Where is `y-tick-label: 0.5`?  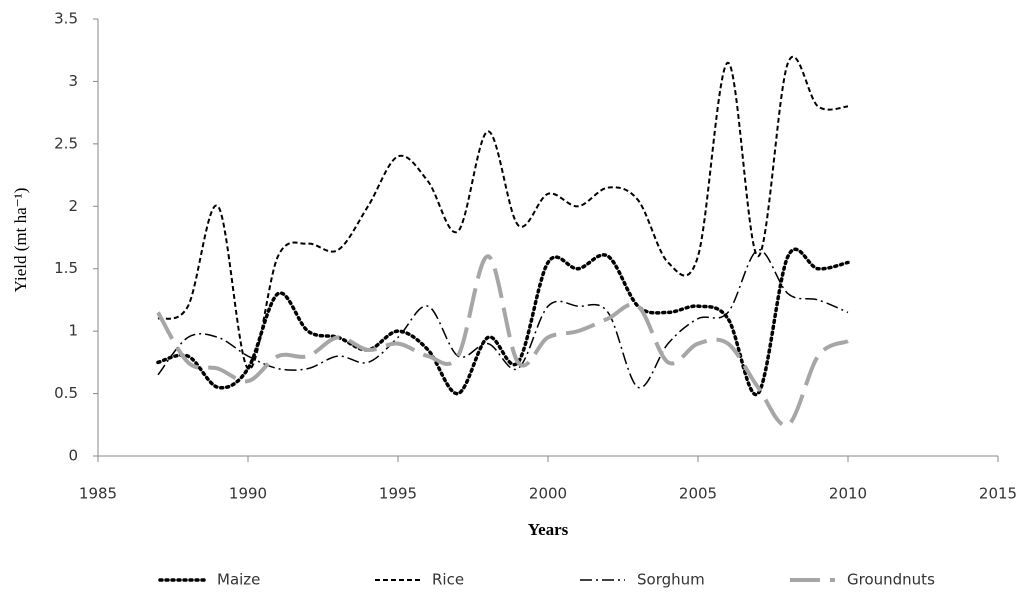
y-tick-label: 0.5 is located at coordinates (66, 393).